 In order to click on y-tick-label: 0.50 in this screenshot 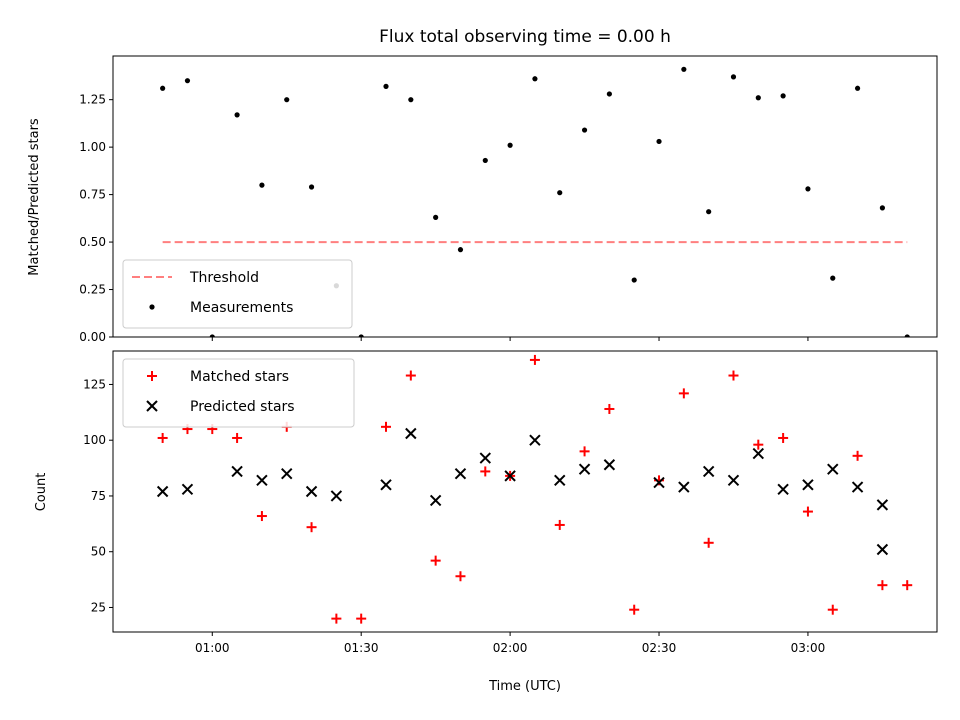, I will do `click(92, 242)`.